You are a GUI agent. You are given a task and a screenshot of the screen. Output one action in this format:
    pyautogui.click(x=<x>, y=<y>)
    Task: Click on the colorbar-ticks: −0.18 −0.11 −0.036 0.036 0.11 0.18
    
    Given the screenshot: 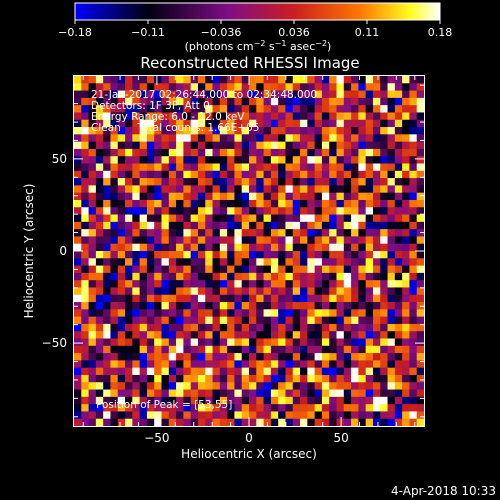 What is the action you would take?
    pyautogui.click(x=255, y=29)
    